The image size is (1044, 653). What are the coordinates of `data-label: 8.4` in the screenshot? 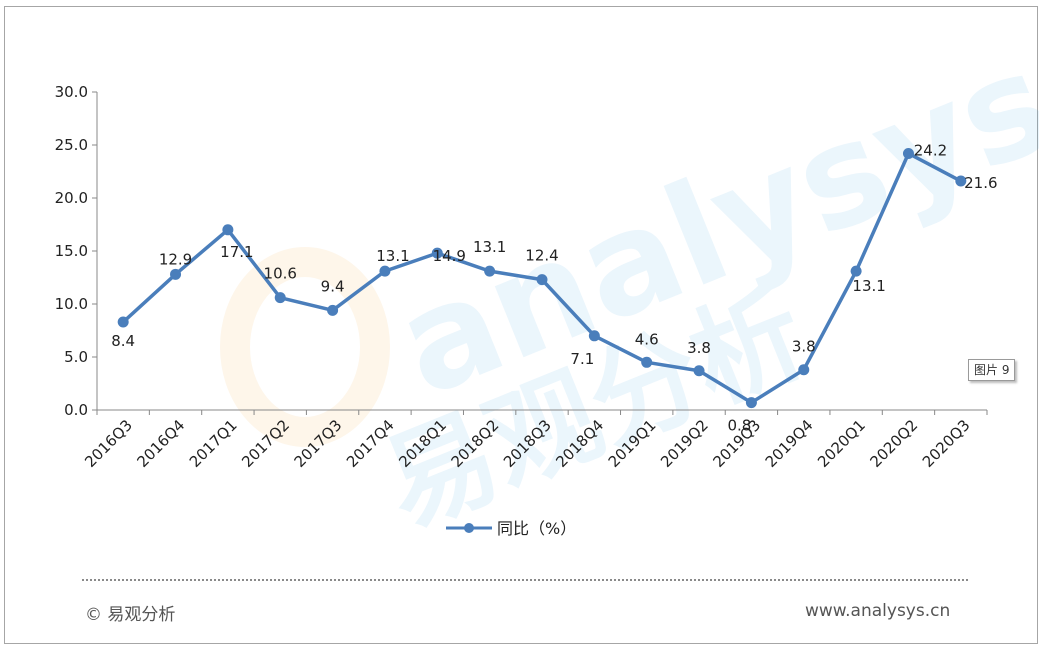 It's located at (123, 341).